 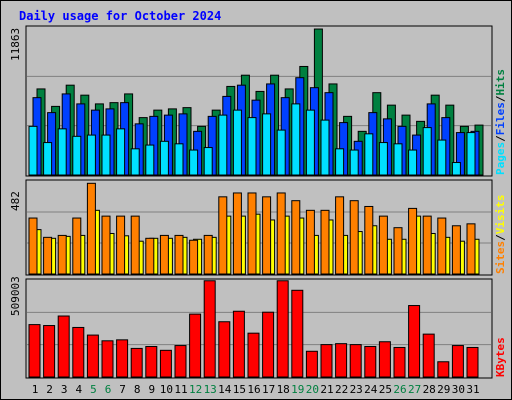 What do you see at coordinates (166, 389) in the screenshot?
I see `day-label-10: 10` at bounding box center [166, 389].